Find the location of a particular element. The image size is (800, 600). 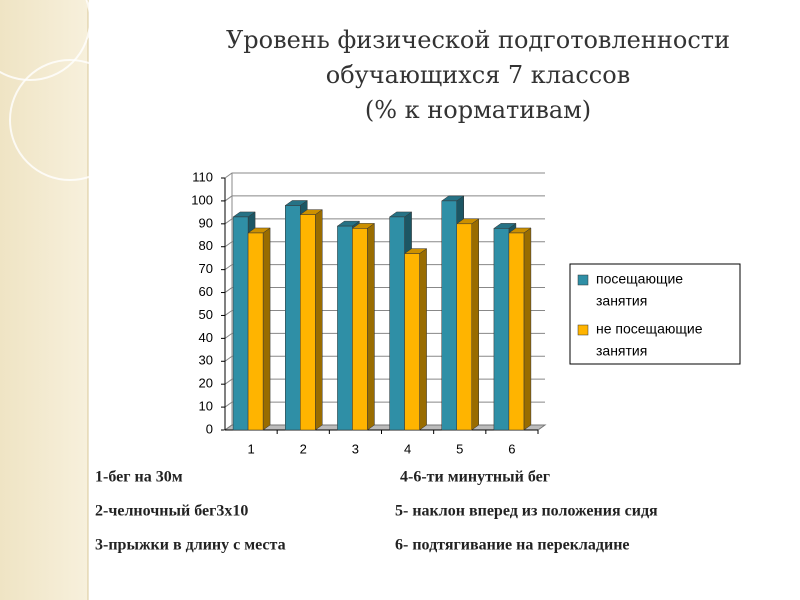

y-tick-label: 40 is located at coordinates (206, 337).